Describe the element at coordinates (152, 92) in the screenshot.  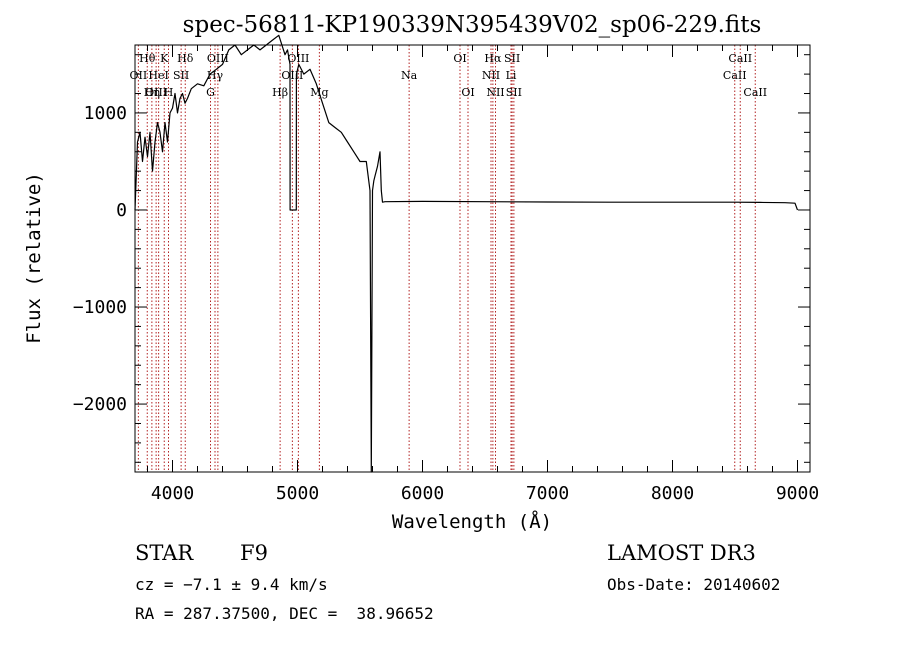
I see `line-marker-label: Hη` at that location.